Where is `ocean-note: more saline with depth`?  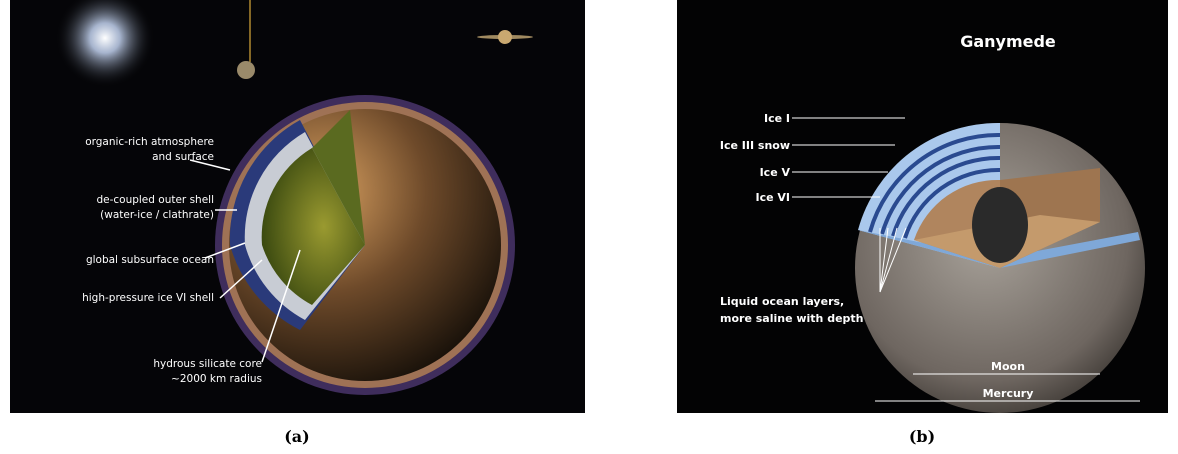 ocean-note: more saline with depth is located at coordinates (792, 318).